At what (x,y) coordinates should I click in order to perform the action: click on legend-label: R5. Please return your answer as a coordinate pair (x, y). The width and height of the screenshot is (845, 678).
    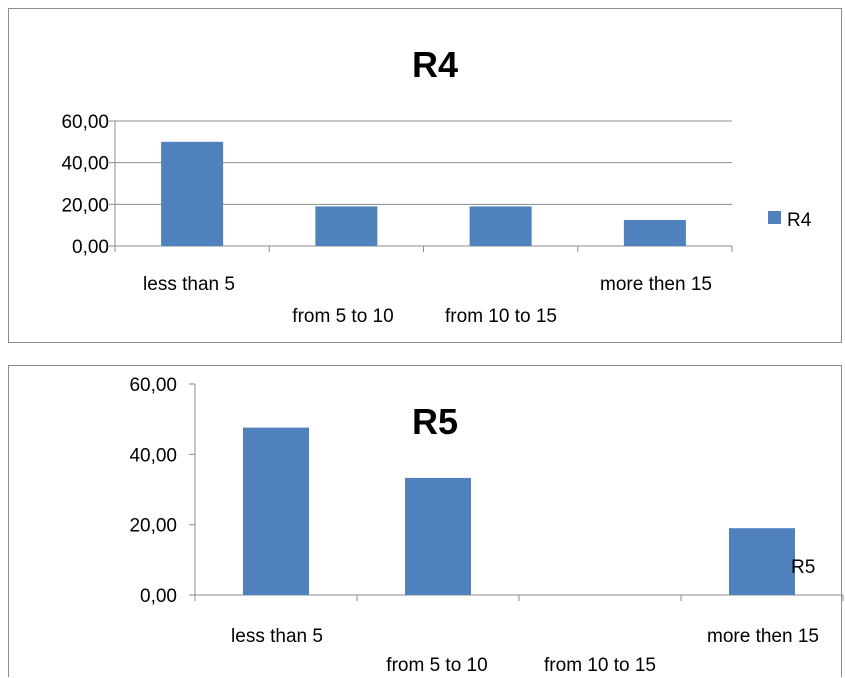
    Looking at the image, I should click on (803, 567).